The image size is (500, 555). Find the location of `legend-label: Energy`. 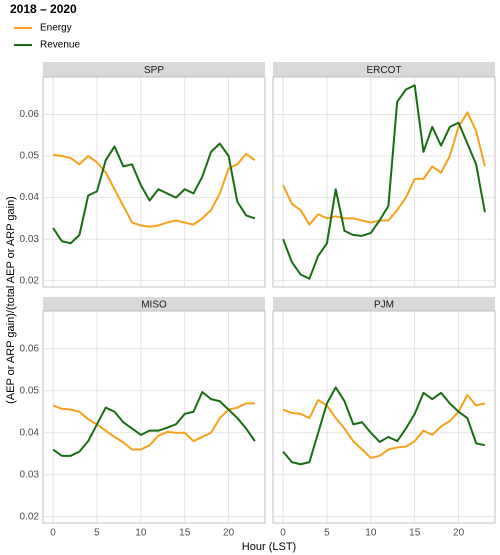

legend-label: Energy is located at coordinates (56, 28).